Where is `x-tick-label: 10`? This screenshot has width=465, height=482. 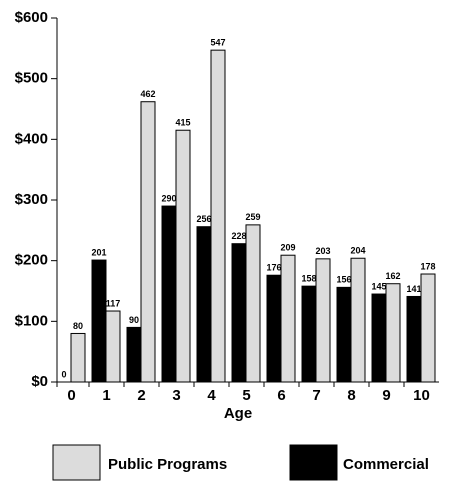 x-tick-label: 10 is located at coordinates (421, 395).